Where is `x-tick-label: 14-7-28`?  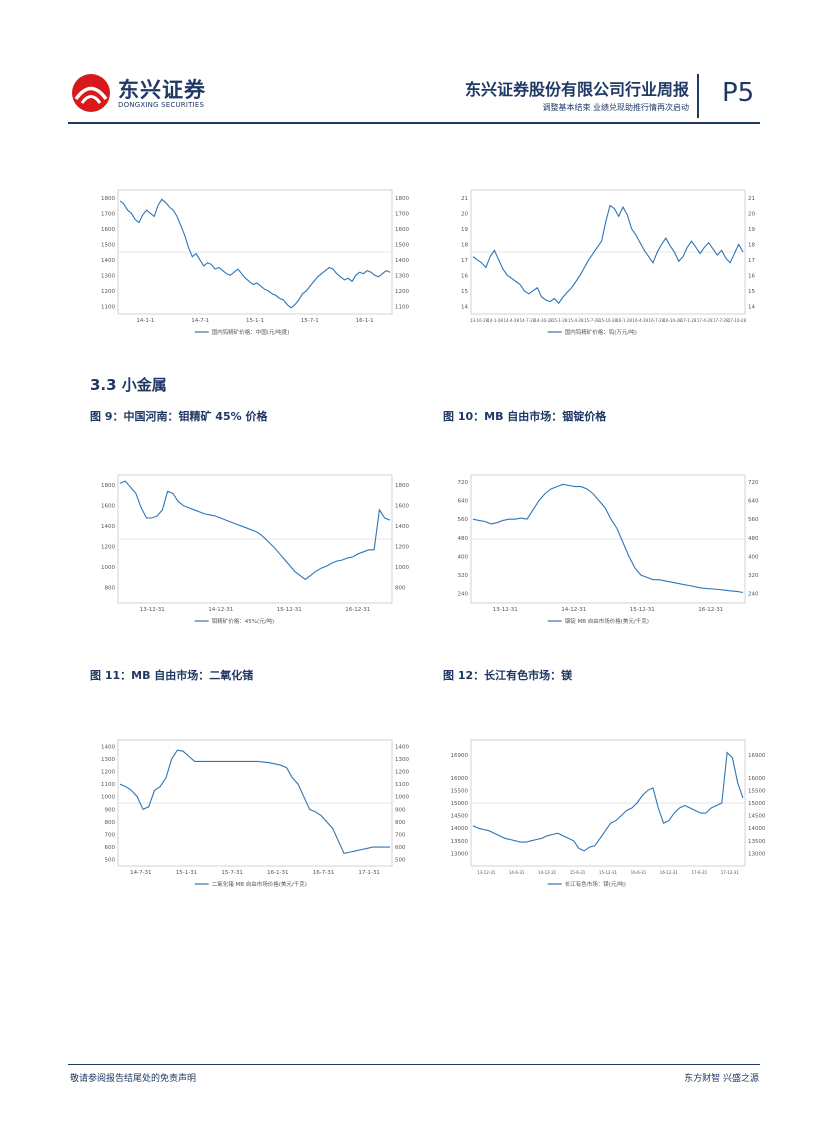 x-tick-label: 14-7-28 is located at coordinates (528, 320).